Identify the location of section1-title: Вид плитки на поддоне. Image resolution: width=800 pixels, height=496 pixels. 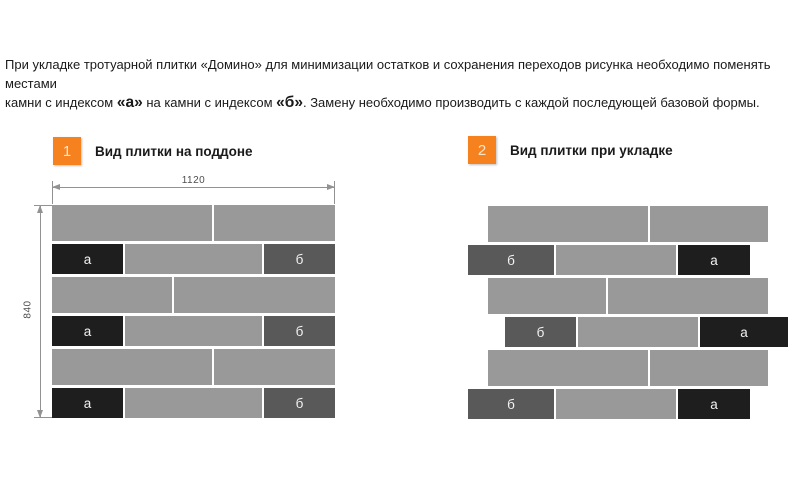
(174, 151).